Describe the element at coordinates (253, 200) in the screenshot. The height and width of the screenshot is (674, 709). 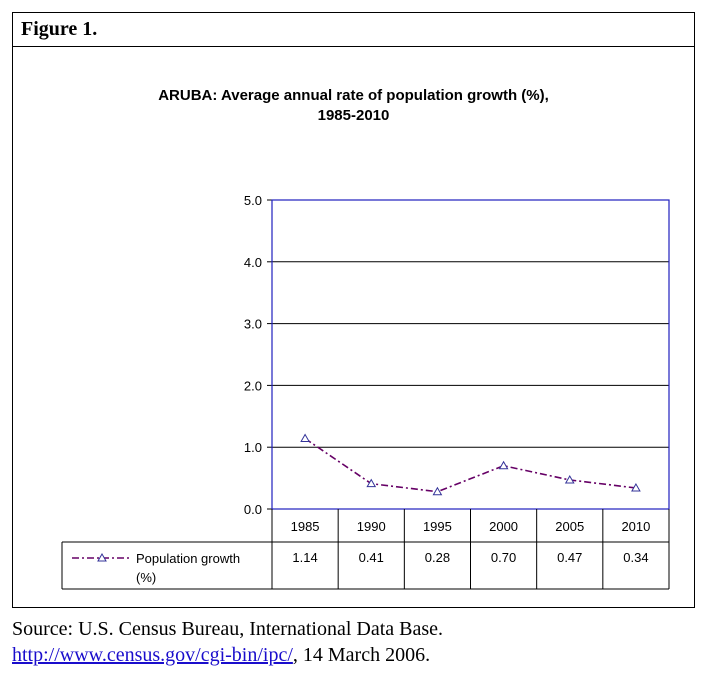
I see `y-tick-label: 5.0` at that location.